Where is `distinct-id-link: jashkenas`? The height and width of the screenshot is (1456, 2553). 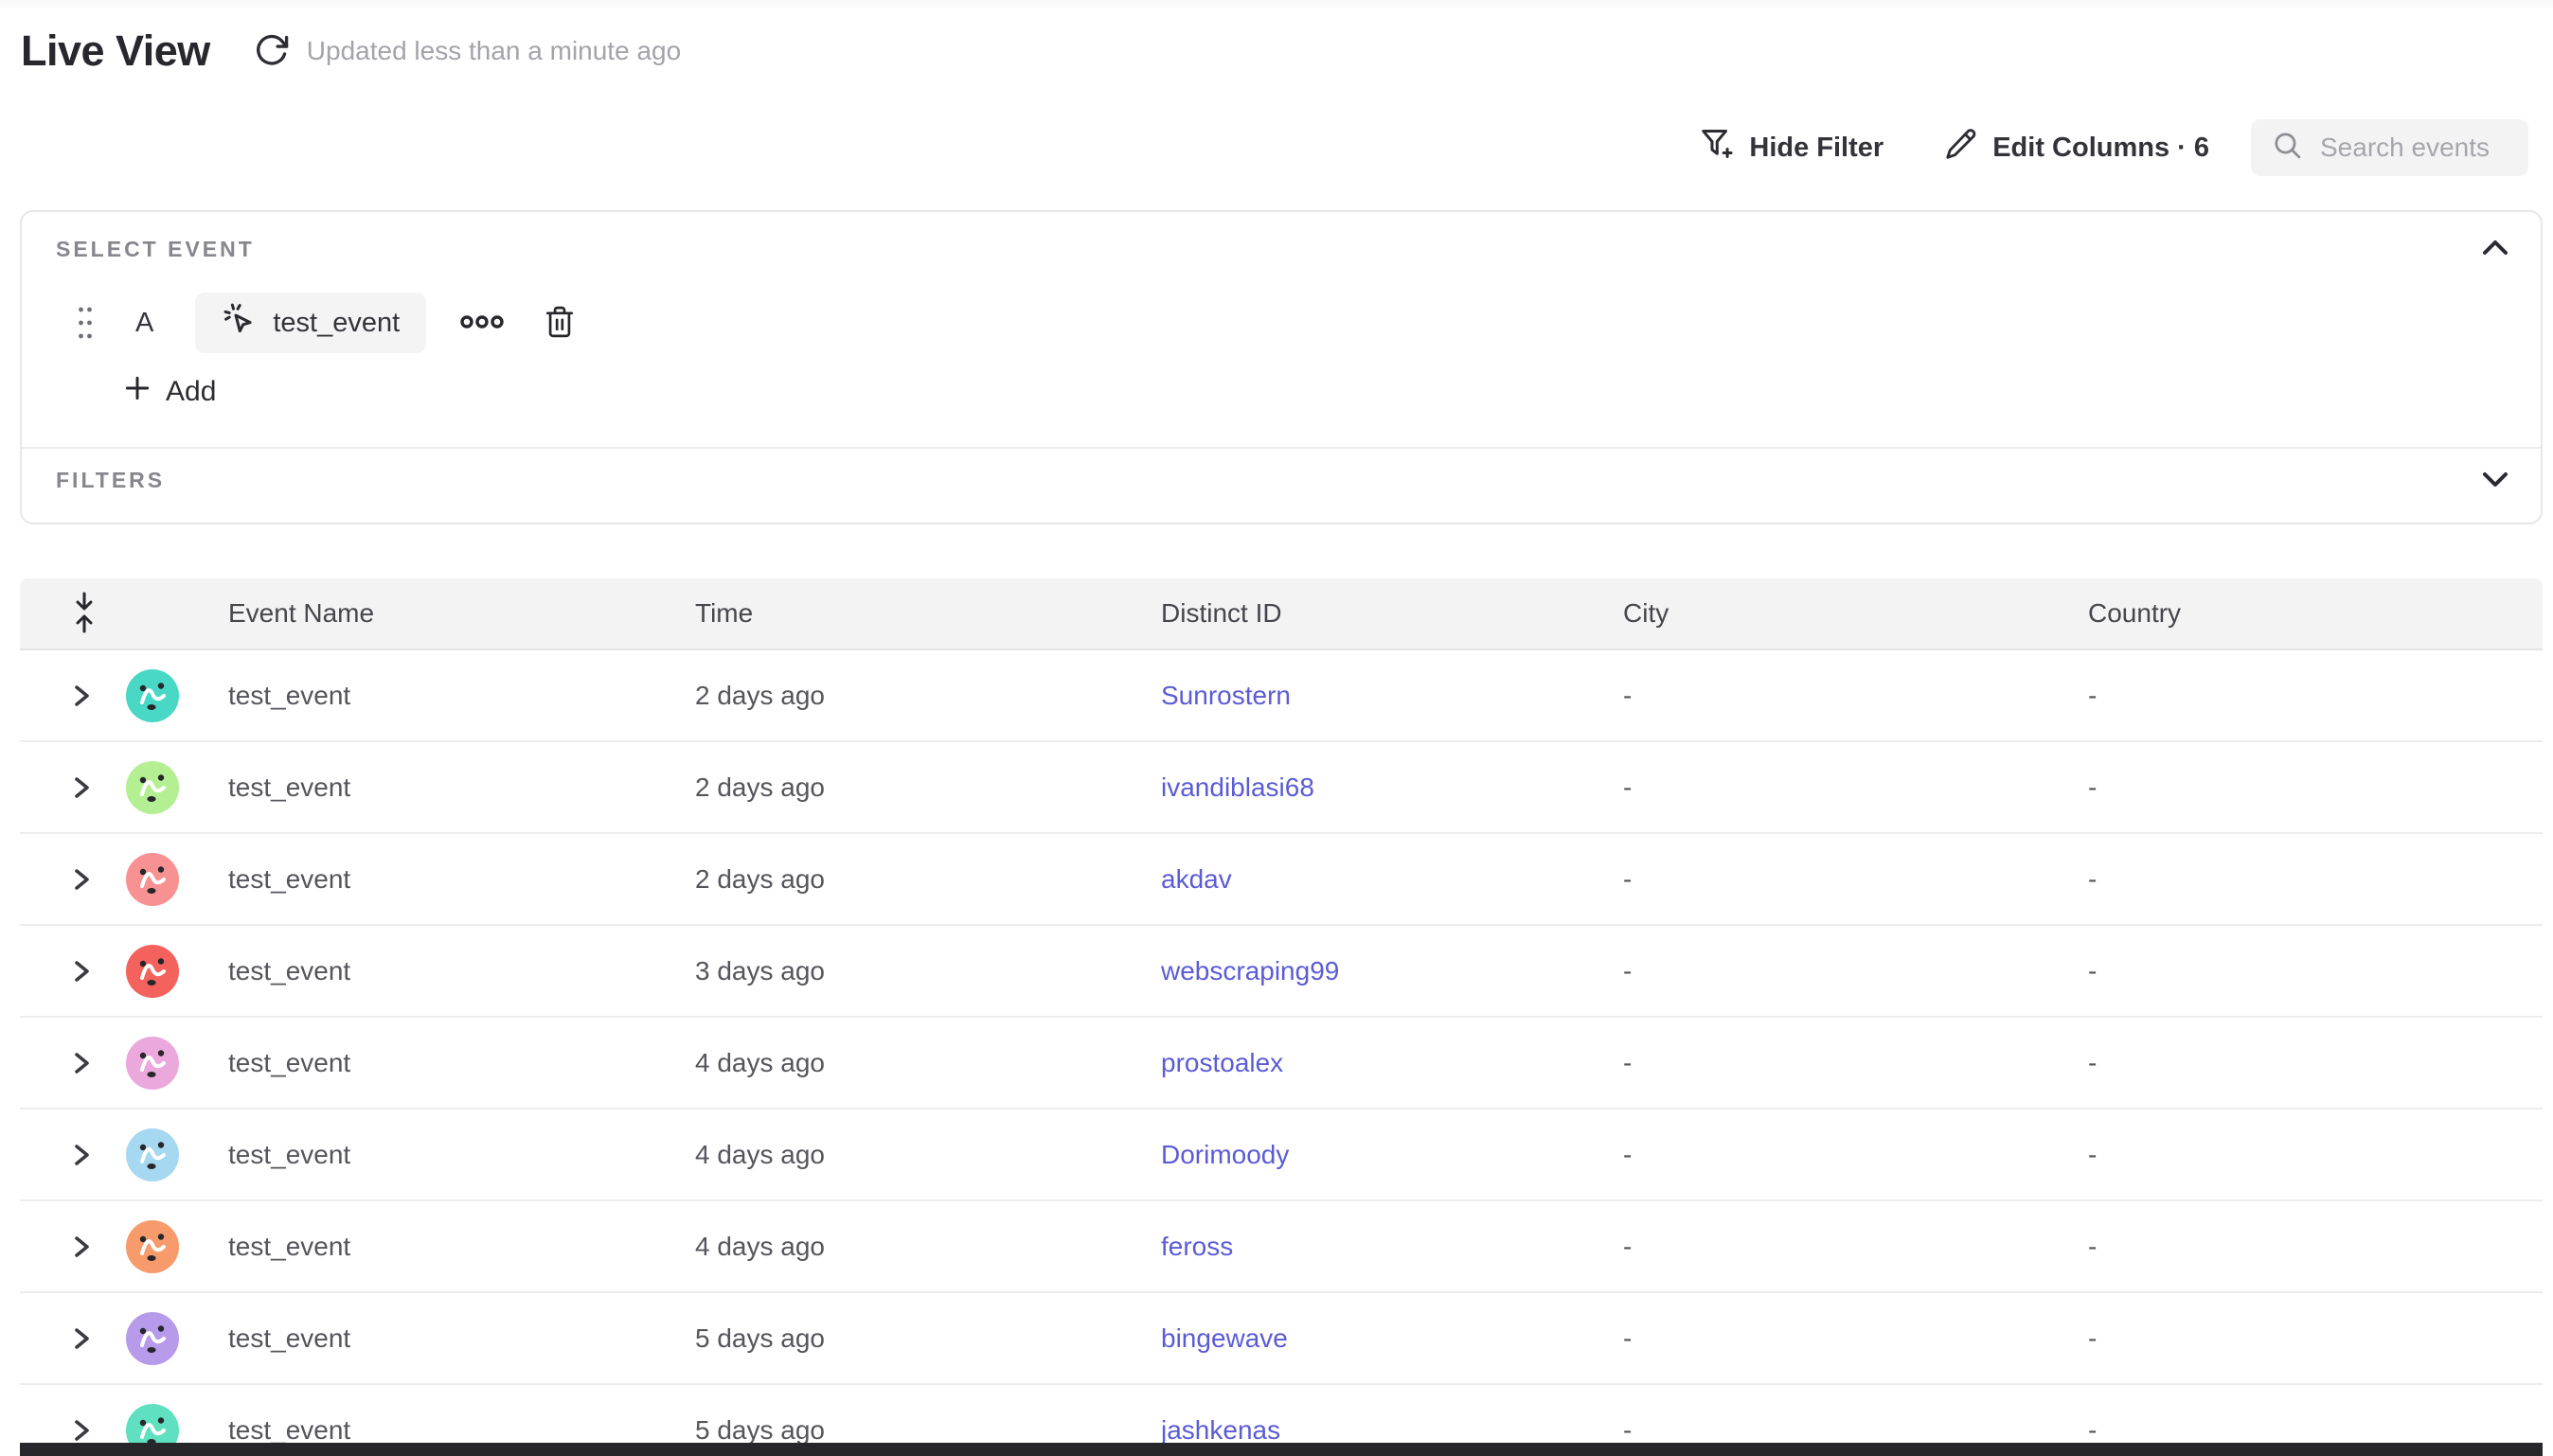 distinct-id-link: jashkenas is located at coordinates (1221, 1430).